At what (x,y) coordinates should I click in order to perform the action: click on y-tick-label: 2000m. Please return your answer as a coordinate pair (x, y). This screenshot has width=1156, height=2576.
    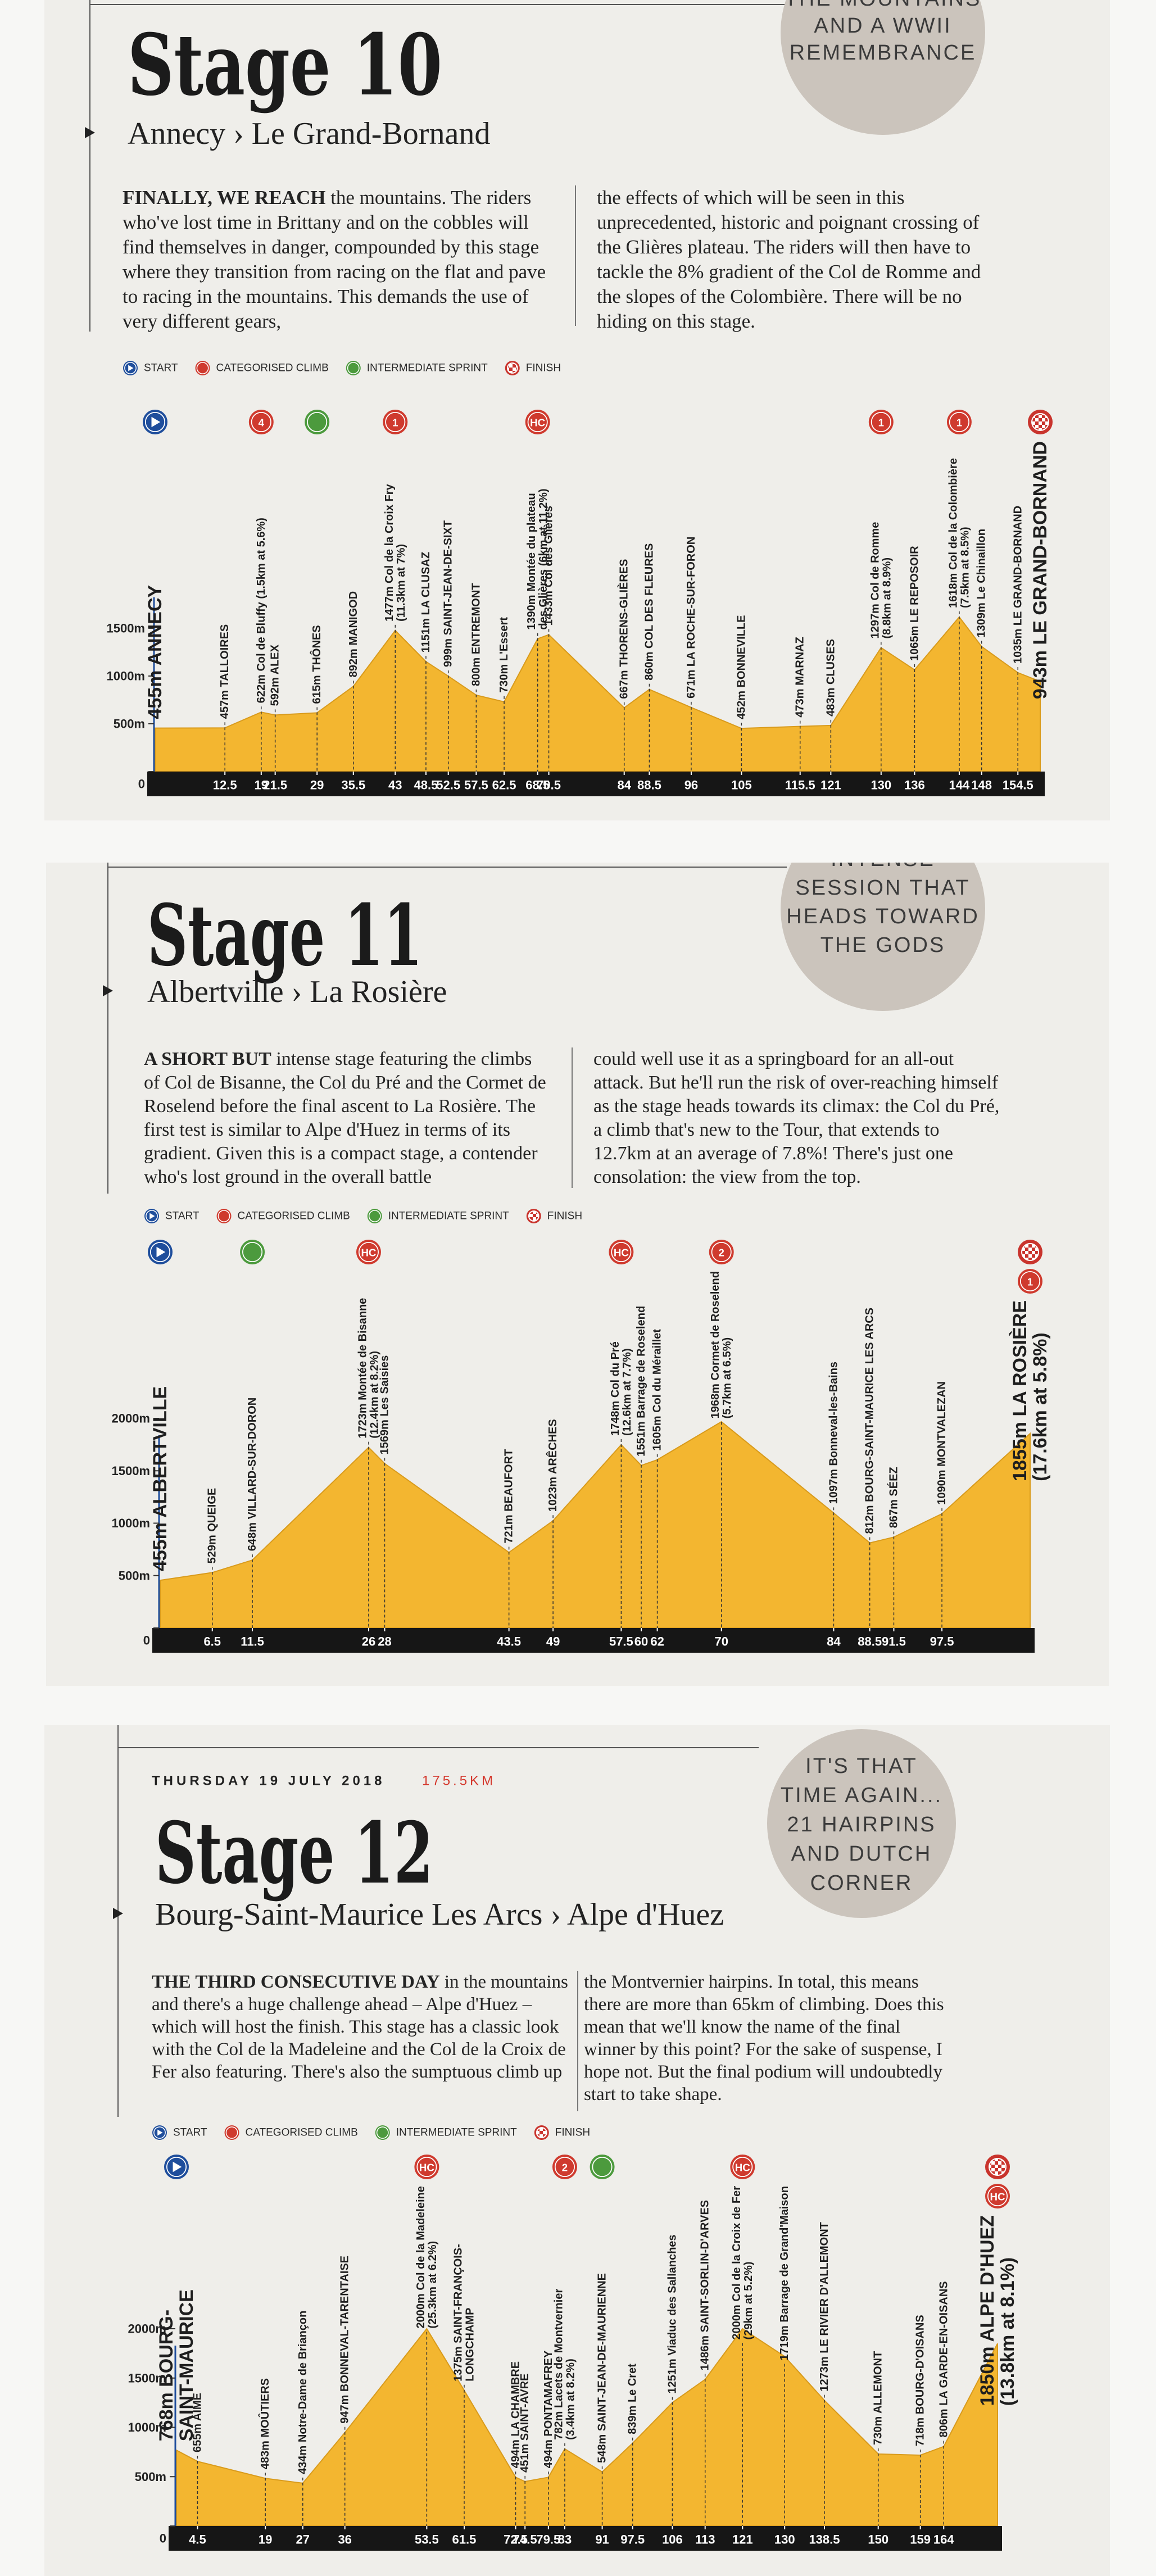
    Looking at the image, I should click on (130, 1419).